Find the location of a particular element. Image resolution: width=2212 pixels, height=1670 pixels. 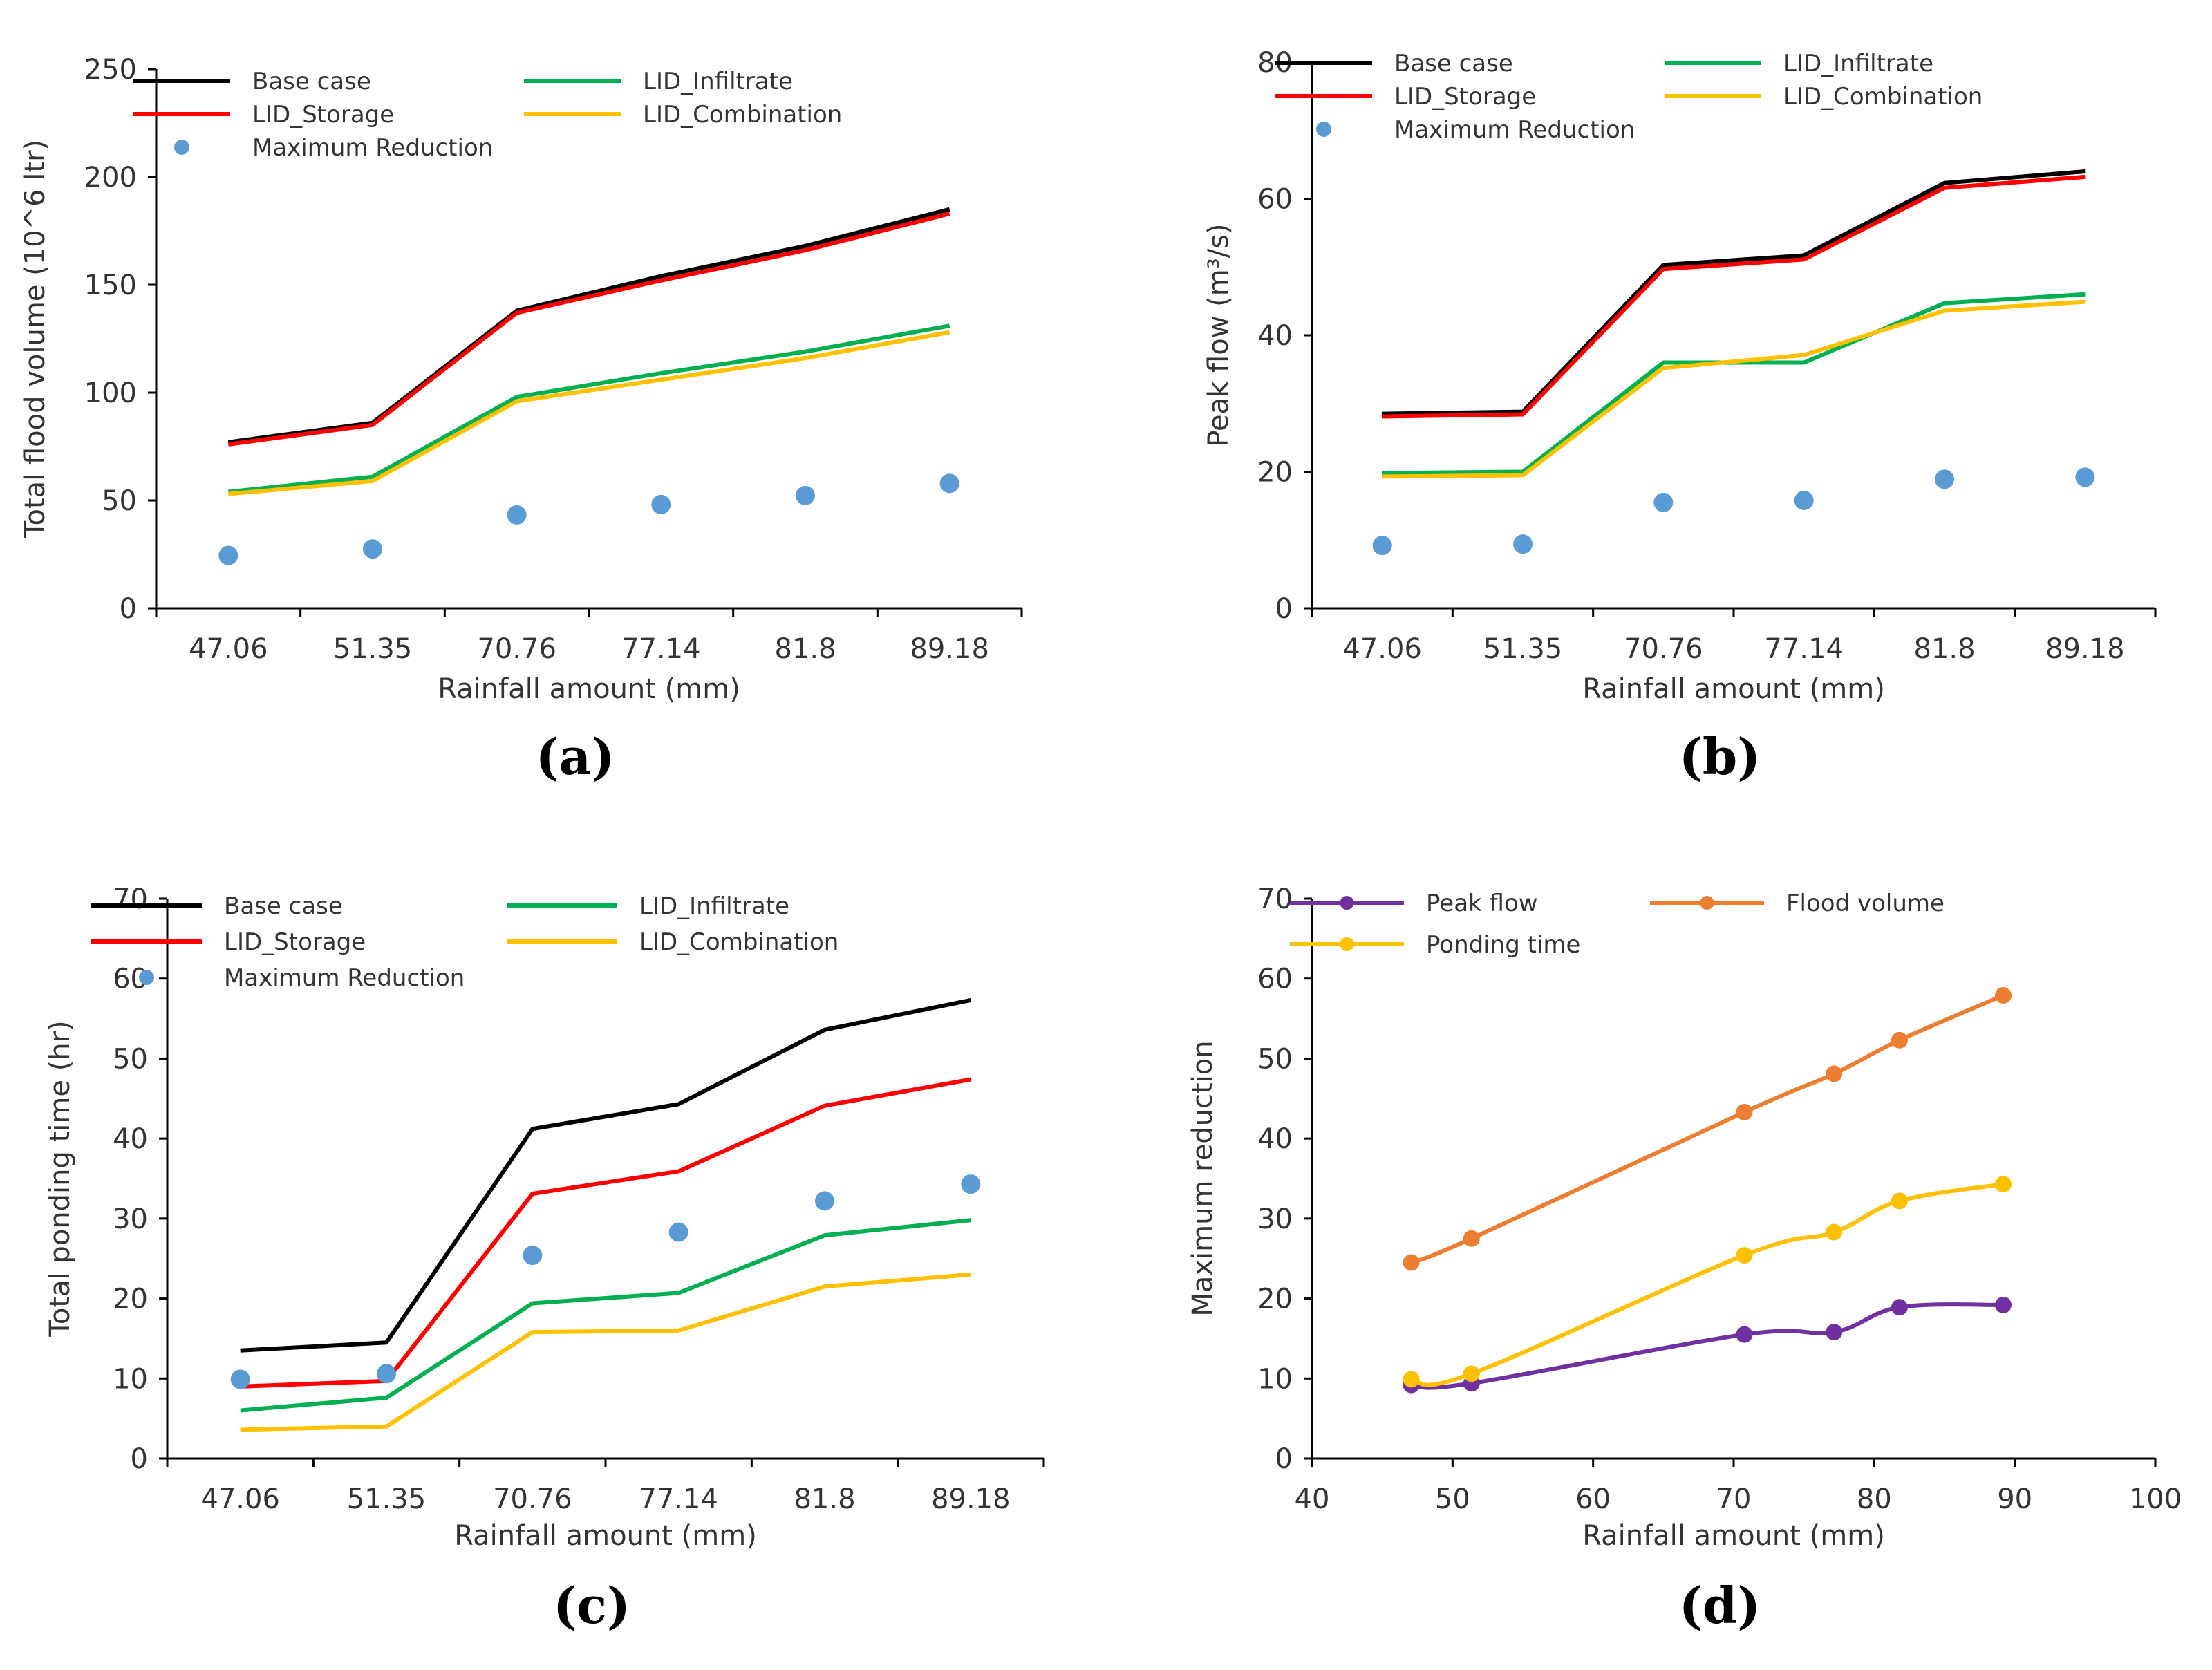

series-line-ponding-time is located at coordinates (1708, 1284).